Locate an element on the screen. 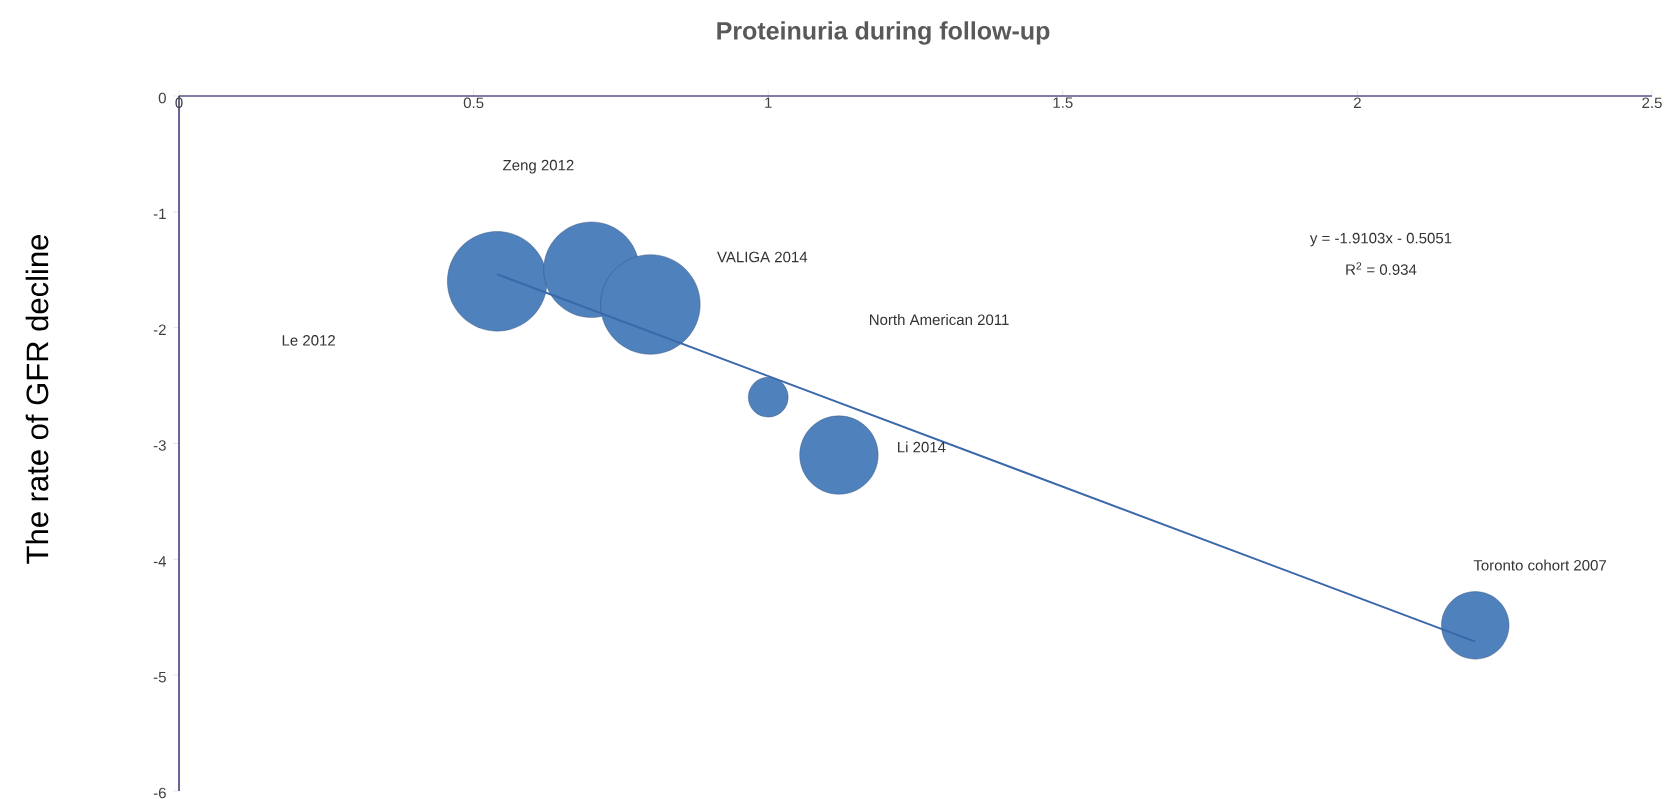 This screenshot has height=799, width=1669. y-tick-label: -5 is located at coordinates (159, 677).